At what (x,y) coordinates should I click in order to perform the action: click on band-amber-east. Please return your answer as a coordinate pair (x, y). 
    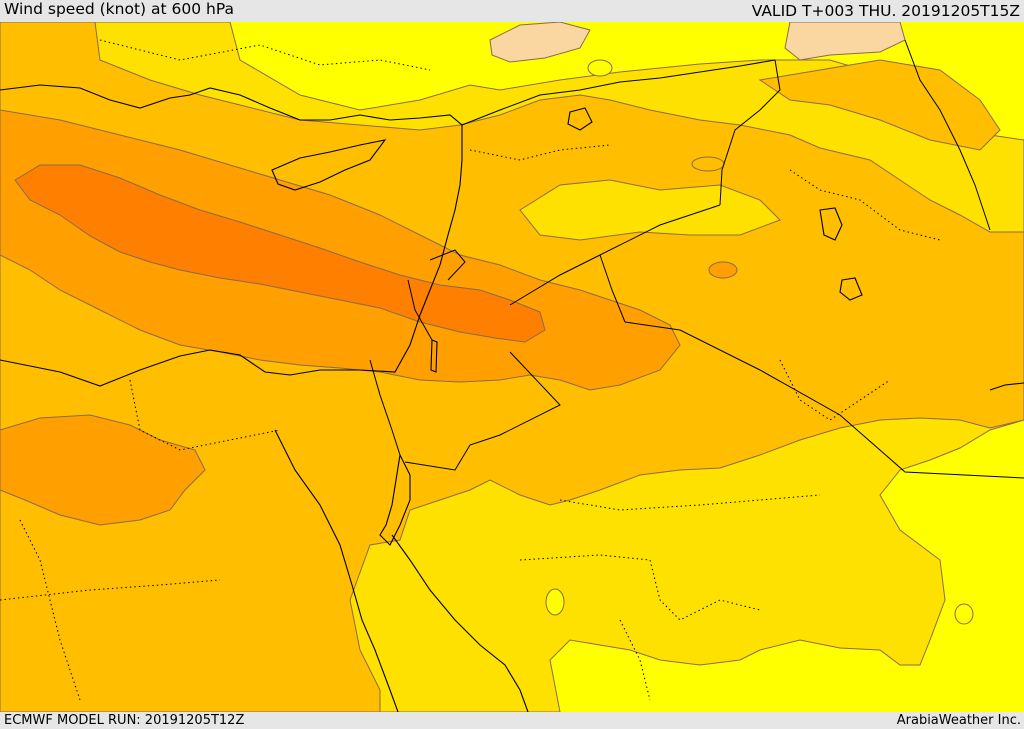
    Looking at the image, I should click on (879, 105).